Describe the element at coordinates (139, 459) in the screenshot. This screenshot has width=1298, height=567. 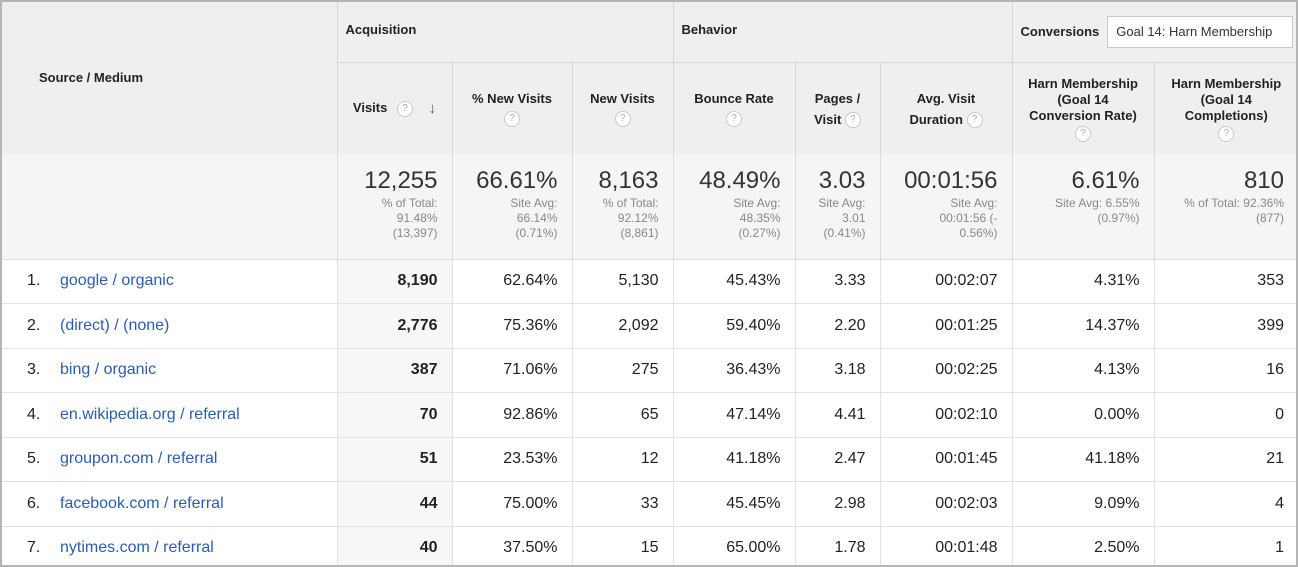
I see `source-medium-link: groupon.com / referral` at that location.